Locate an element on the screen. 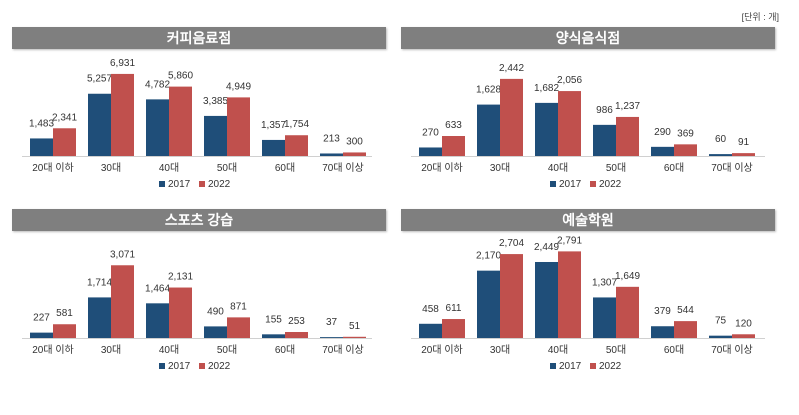 This screenshot has width=799, height=415. data-label-2017: 155 is located at coordinates (273, 319).